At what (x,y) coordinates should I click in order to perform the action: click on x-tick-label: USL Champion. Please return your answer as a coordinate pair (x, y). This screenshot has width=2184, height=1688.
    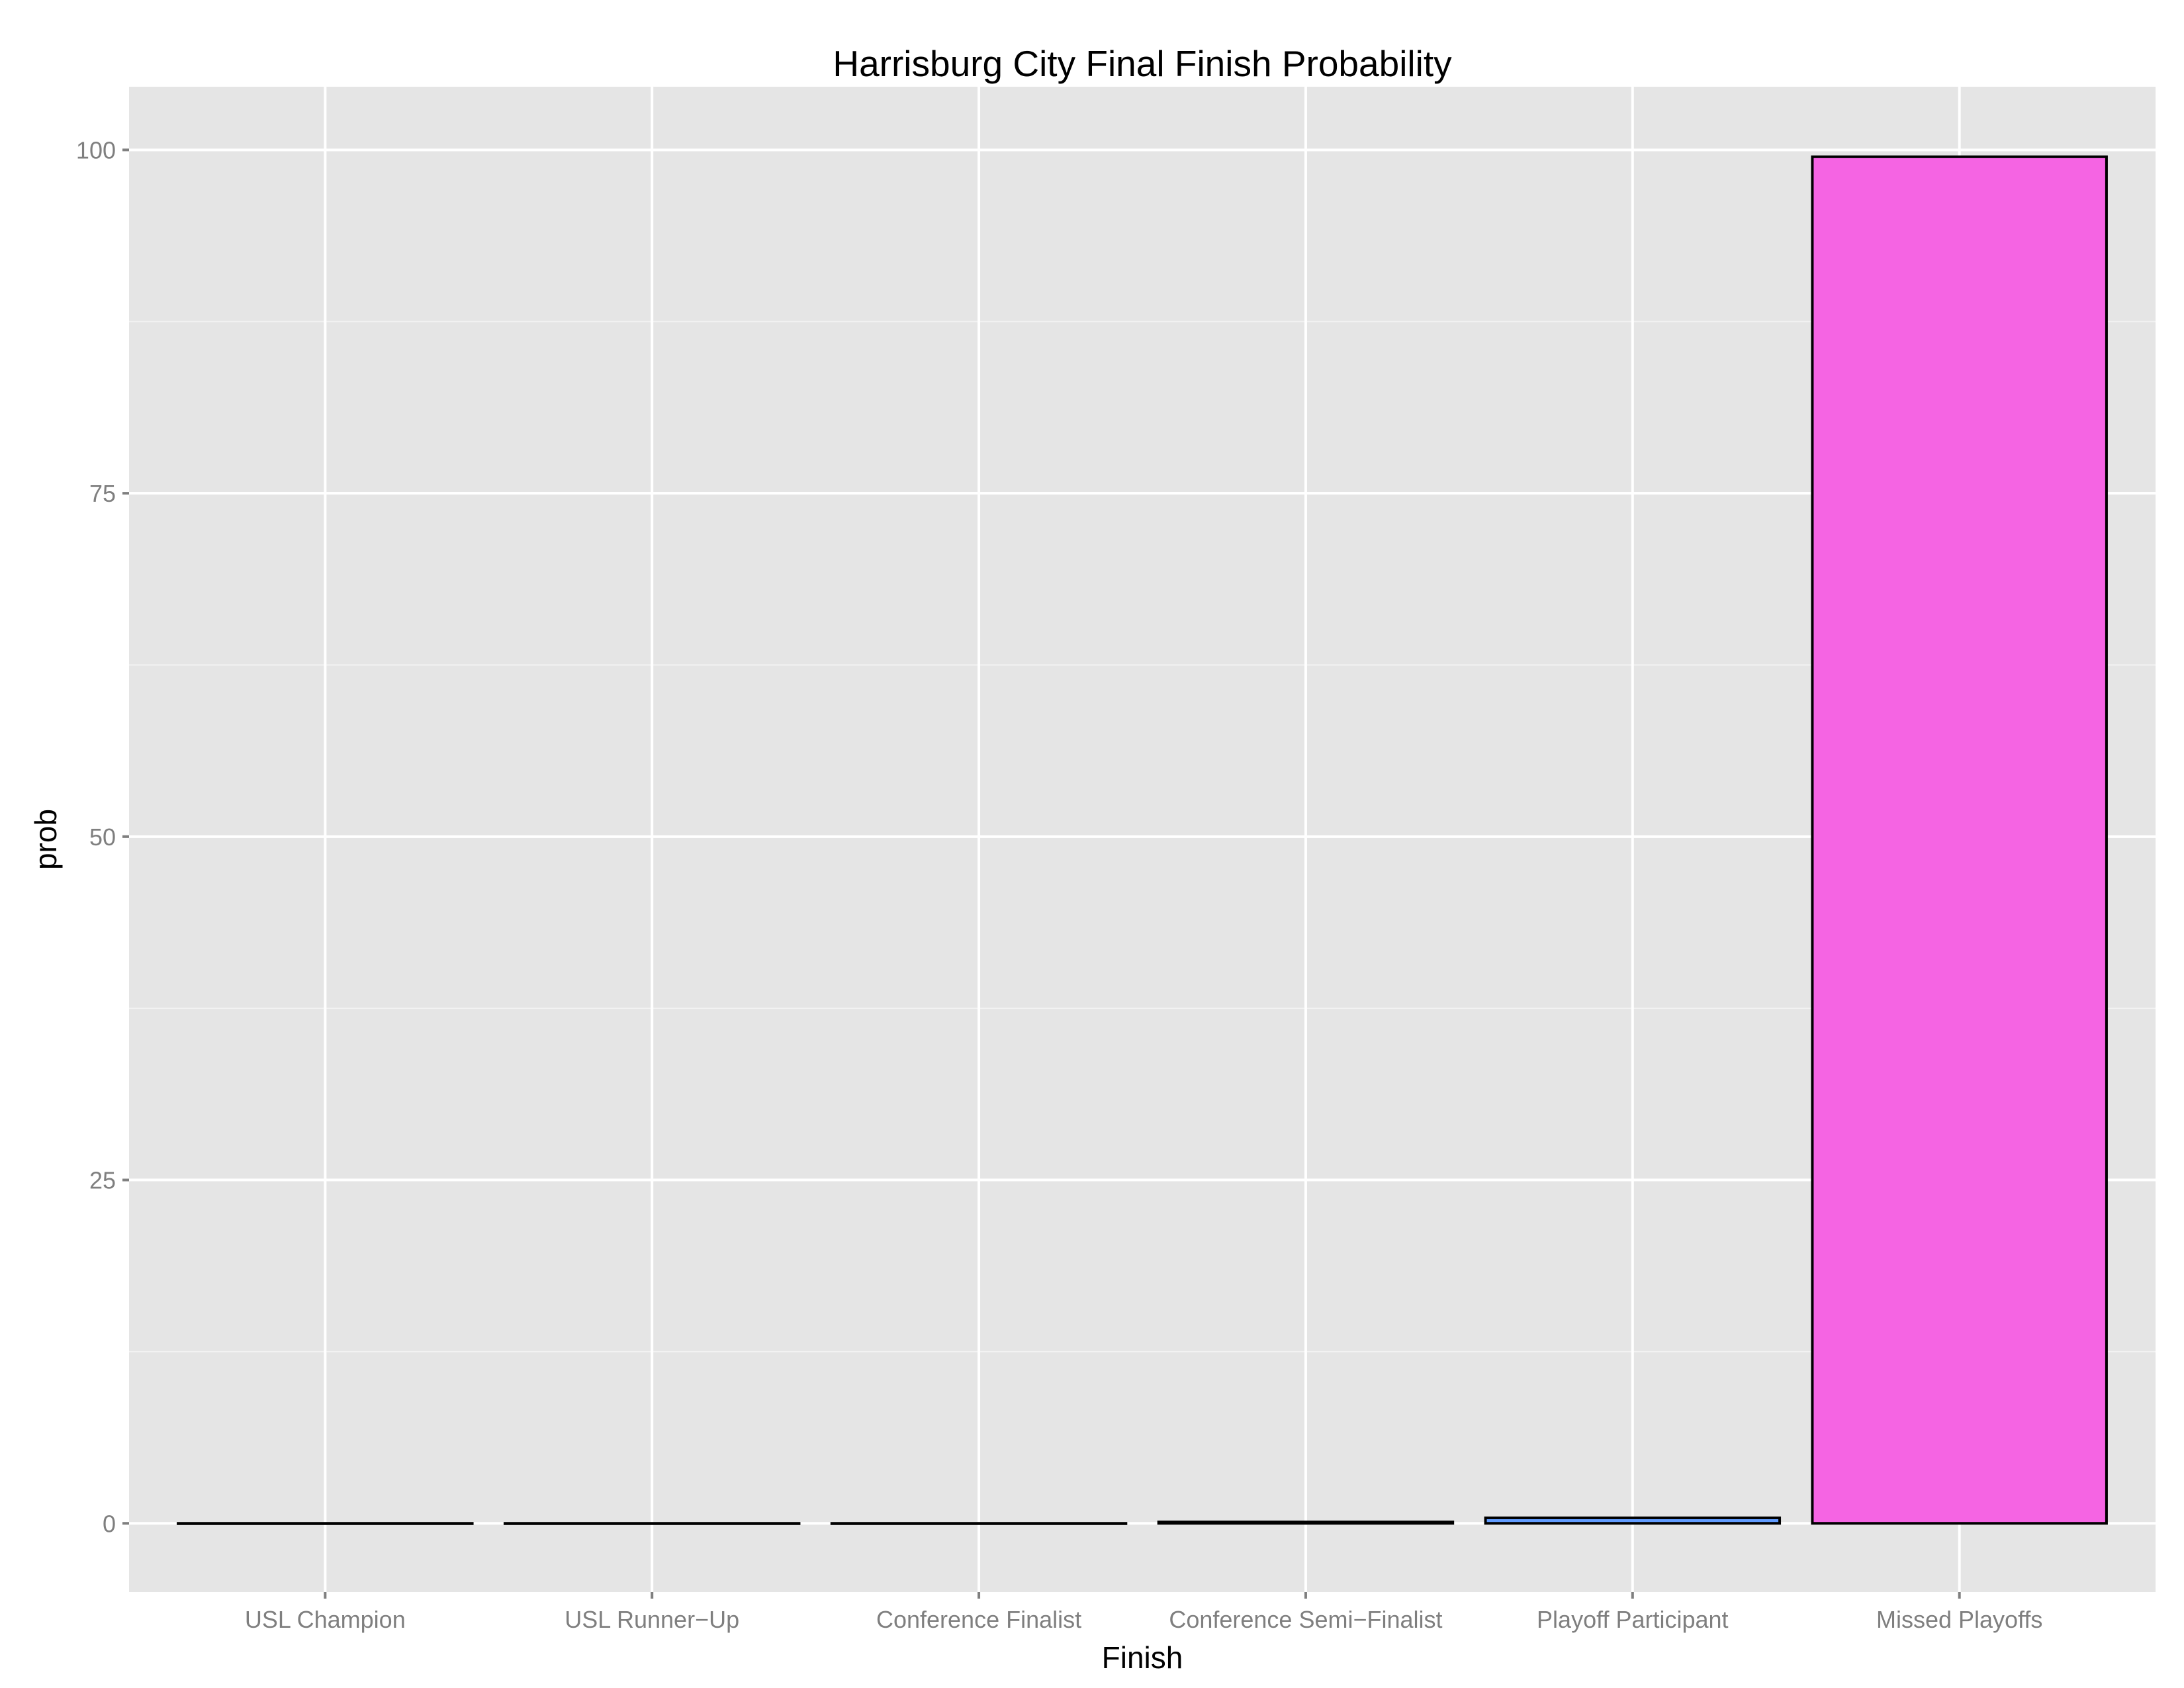
    Looking at the image, I should click on (325, 1619).